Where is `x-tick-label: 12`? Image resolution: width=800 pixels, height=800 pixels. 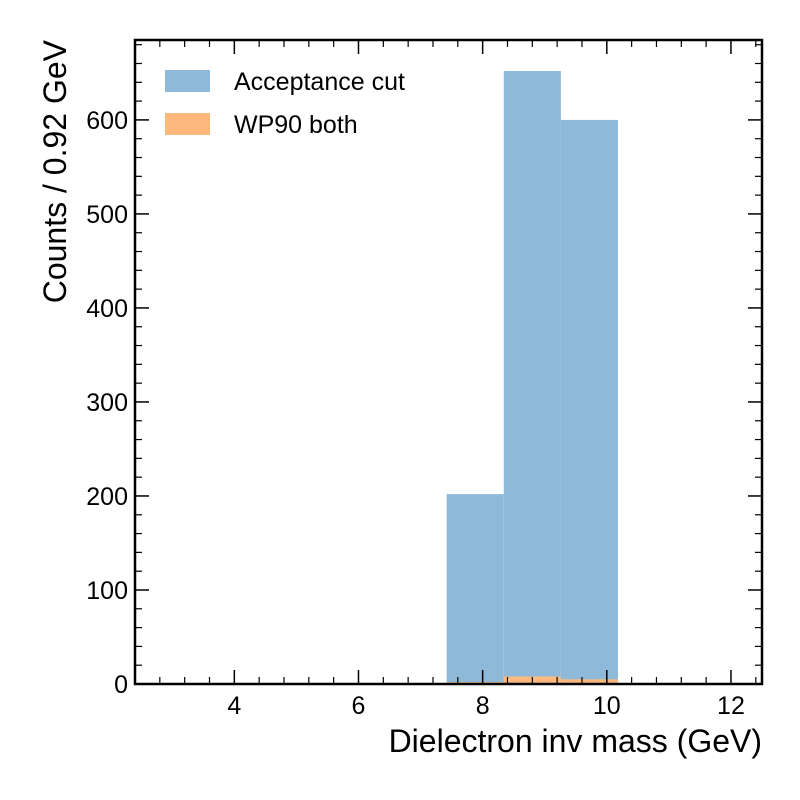 x-tick-label: 12 is located at coordinates (731, 706).